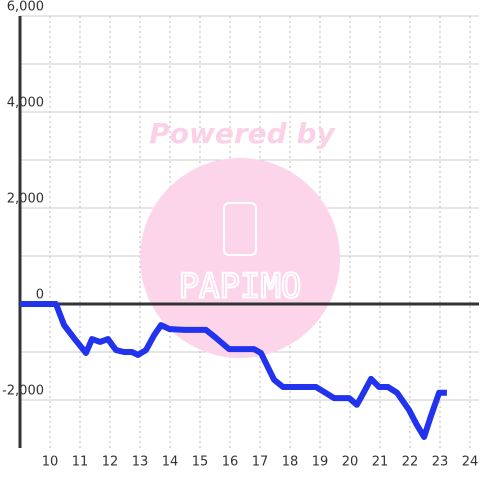  Describe the element at coordinates (110, 462) in the screenshot. I see `x-tick-label: 12` at that location.